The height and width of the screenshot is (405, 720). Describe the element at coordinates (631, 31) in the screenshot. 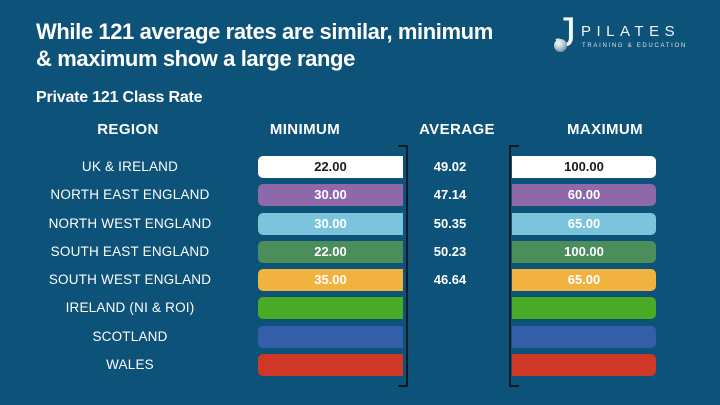

I see `logo-brand-name: PILATES` at that location.